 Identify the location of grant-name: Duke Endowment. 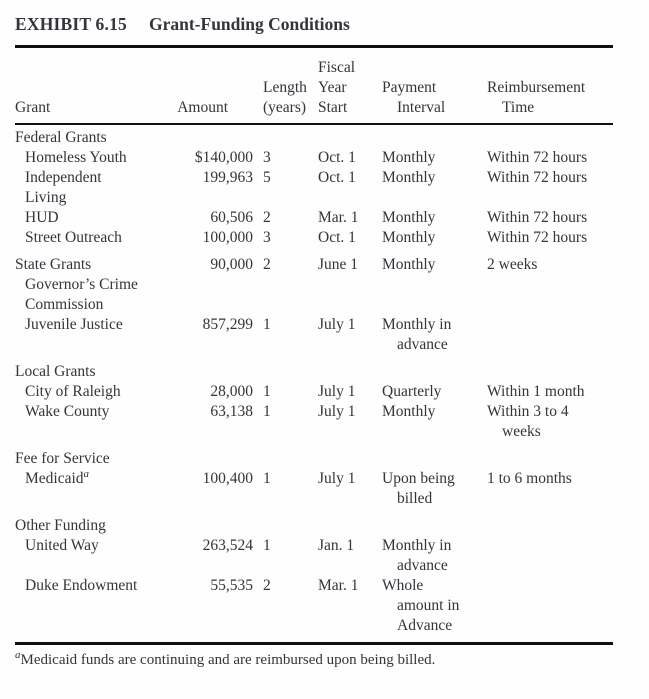
(89, 586).